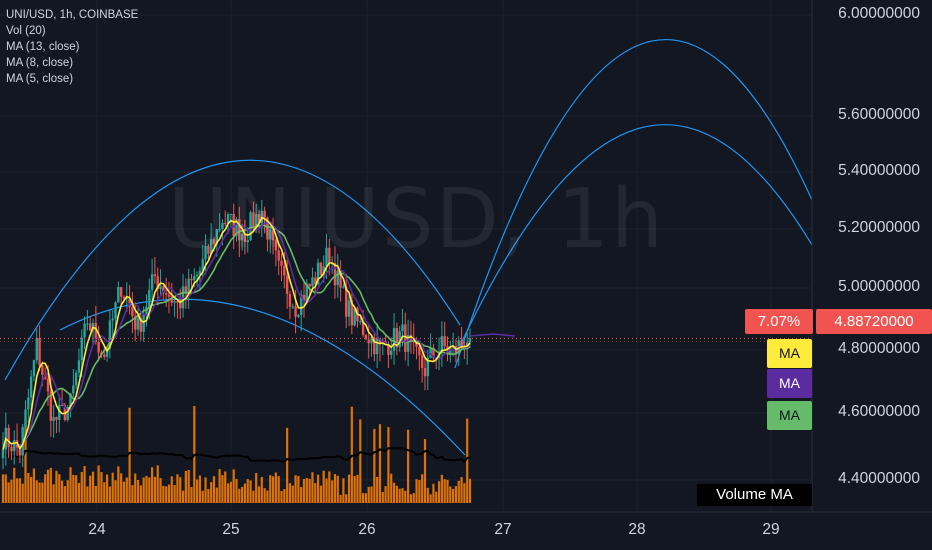 The height and width of the screenshot is (550, 932). I want to click on price-tick-label: 5.60000000, so click(879, 114).